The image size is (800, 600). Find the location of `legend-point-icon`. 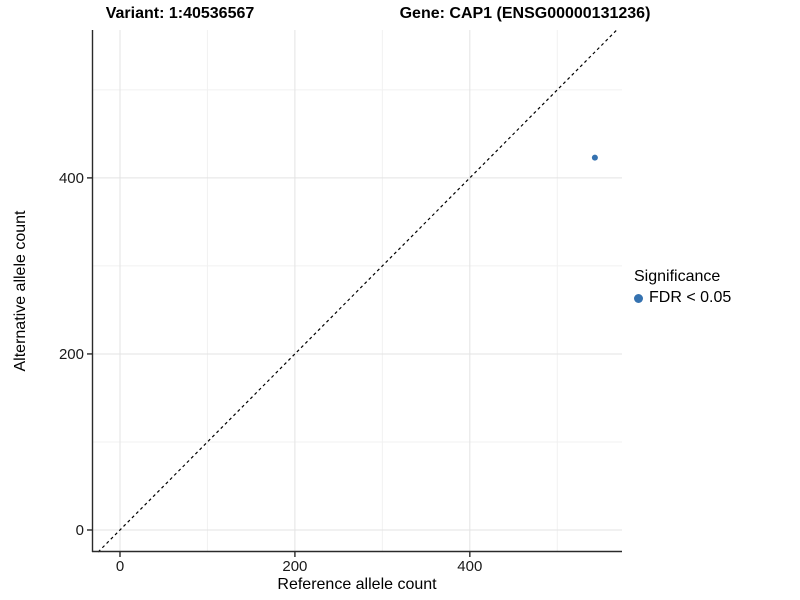

legend-point-icon is located at coordinates (638, 298).